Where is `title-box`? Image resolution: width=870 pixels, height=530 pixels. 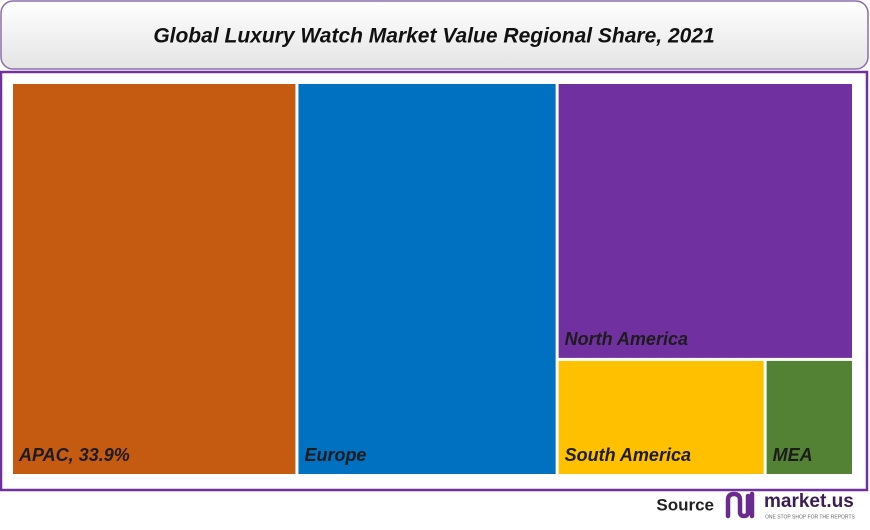
title-box is located at coordinates (434, 35).